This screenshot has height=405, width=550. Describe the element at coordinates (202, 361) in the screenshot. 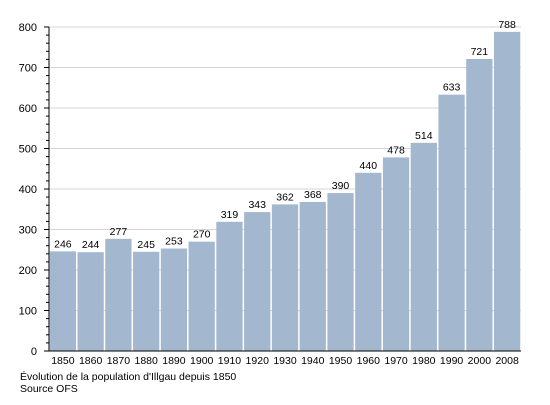

I see `x-tick-label: 1900` at that location.